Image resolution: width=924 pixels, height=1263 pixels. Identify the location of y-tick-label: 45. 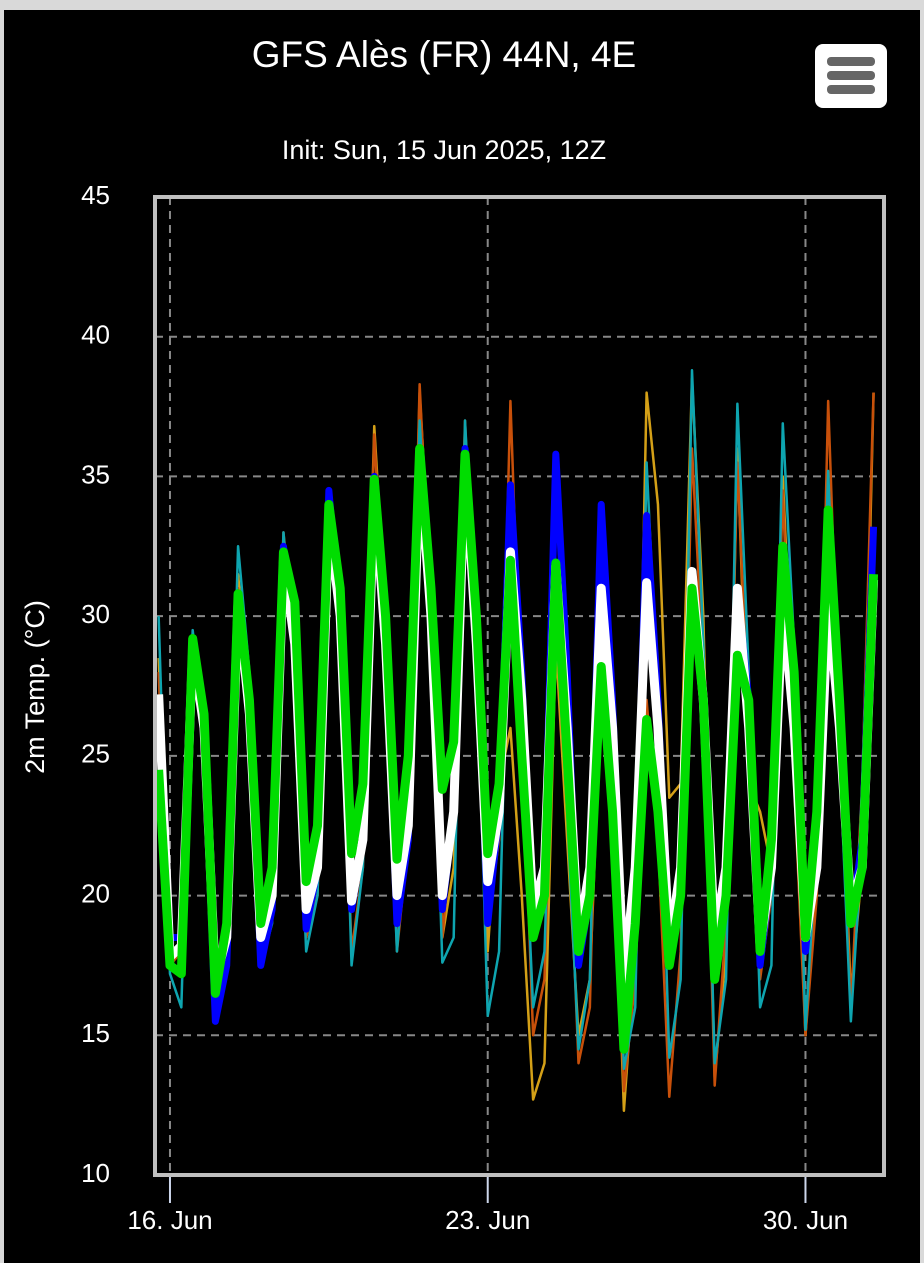
(95, 195).